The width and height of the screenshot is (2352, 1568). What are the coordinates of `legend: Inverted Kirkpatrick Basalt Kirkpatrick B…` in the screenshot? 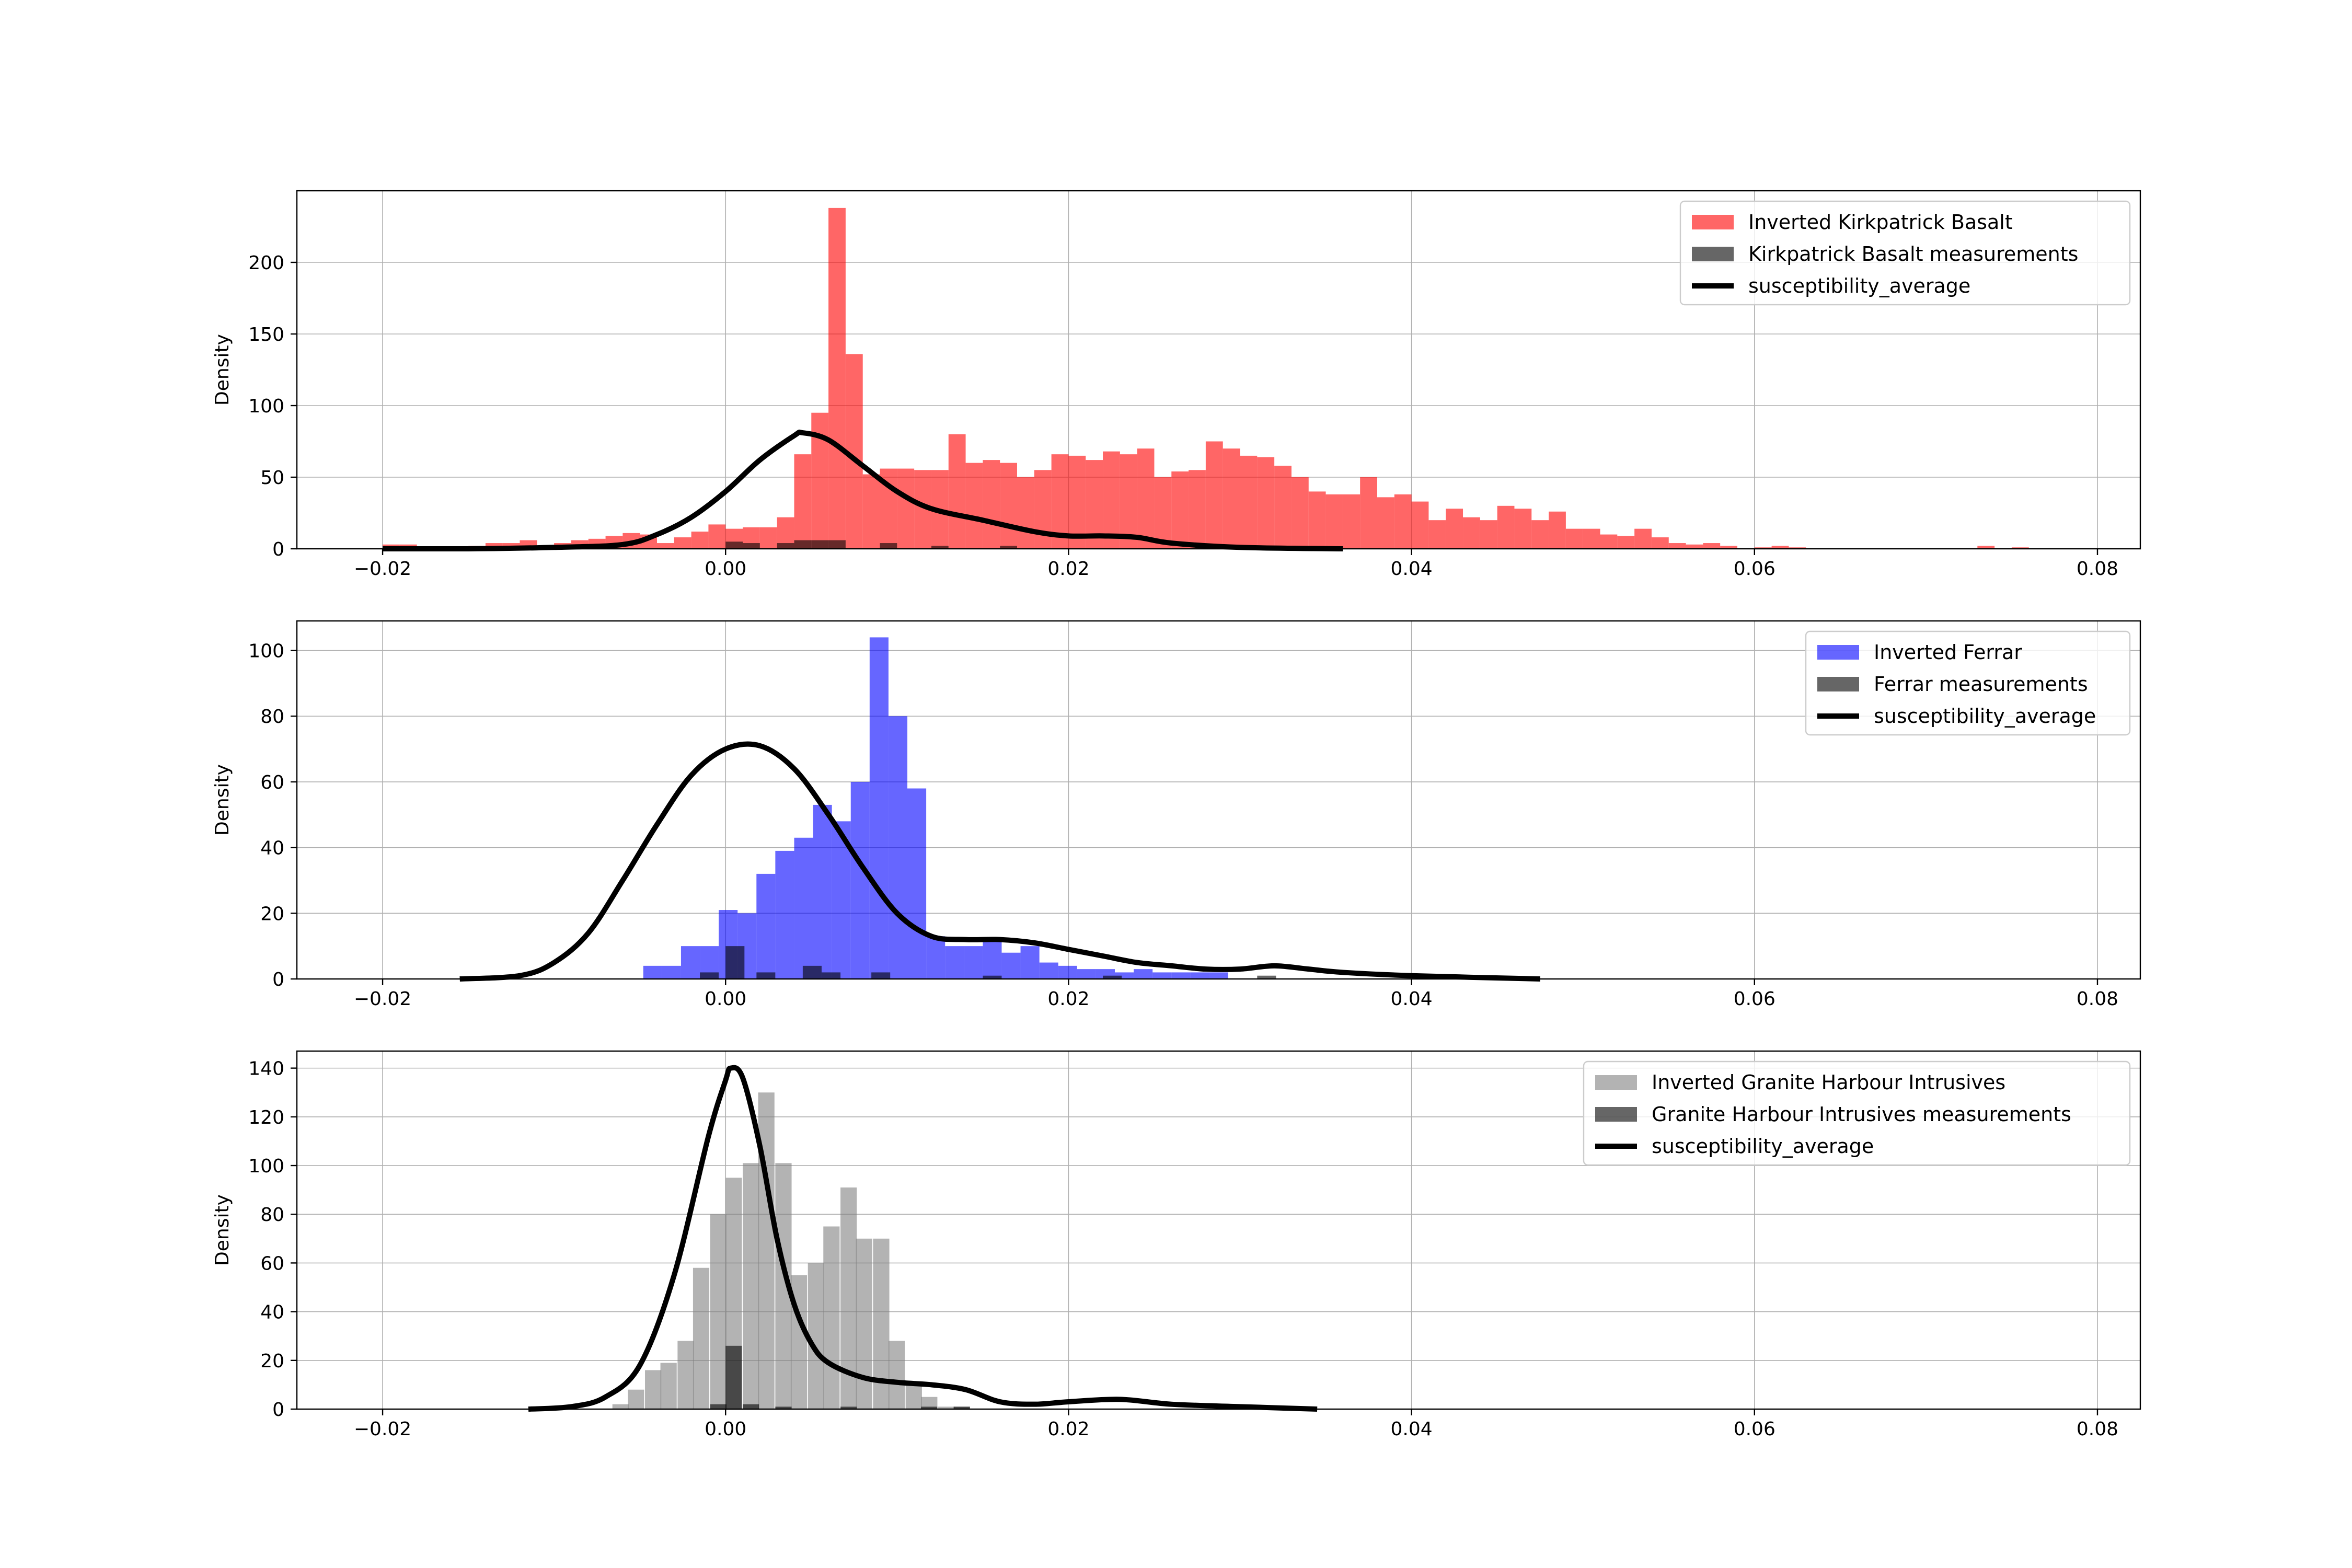 It's located at (1905, 253).